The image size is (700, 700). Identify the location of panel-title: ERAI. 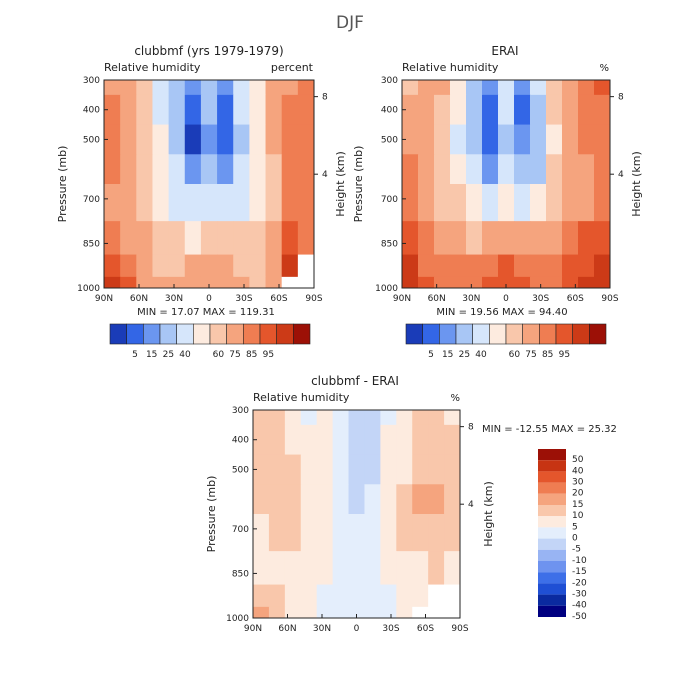
(504, 51).